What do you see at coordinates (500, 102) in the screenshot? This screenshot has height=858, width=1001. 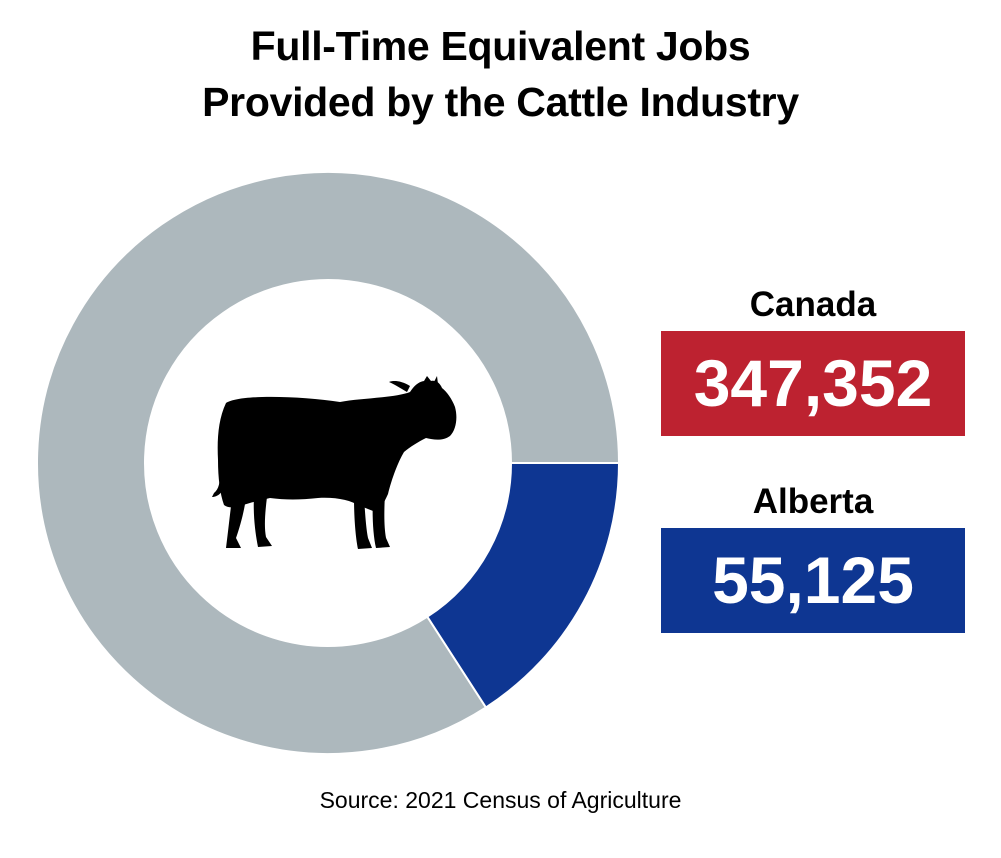 I see `chart-title-line-2: Provided by the Cattle Industry` at bounding box center [500, 102].